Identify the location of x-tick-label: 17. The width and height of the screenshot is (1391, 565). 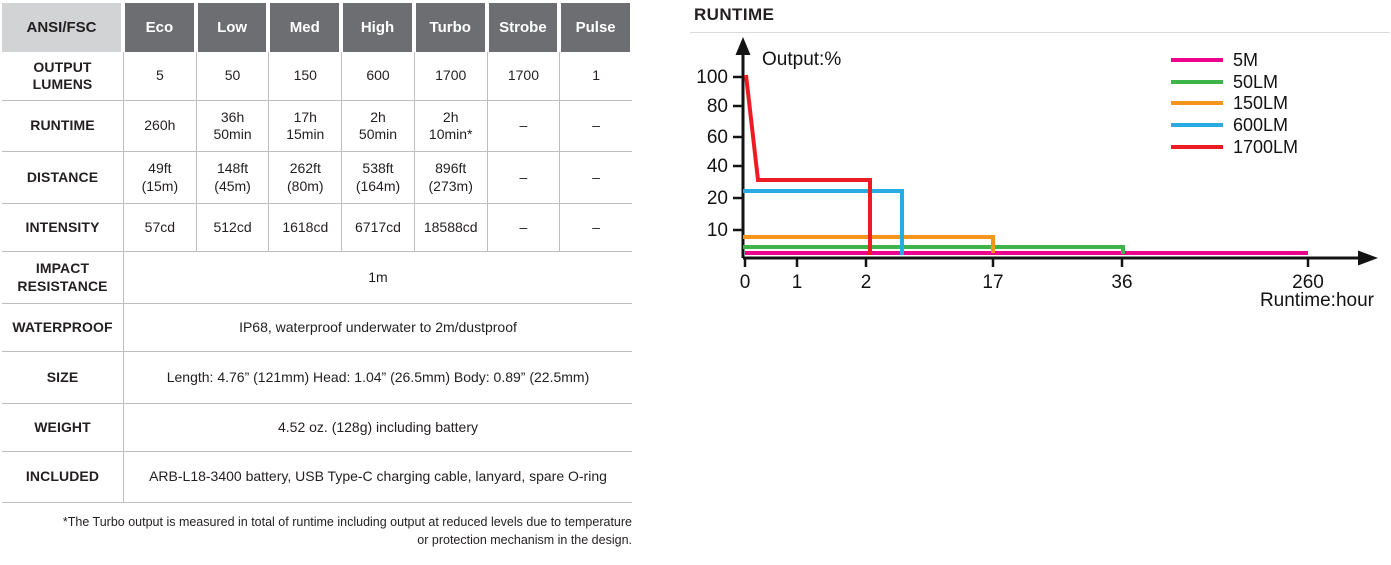
(992, 282).